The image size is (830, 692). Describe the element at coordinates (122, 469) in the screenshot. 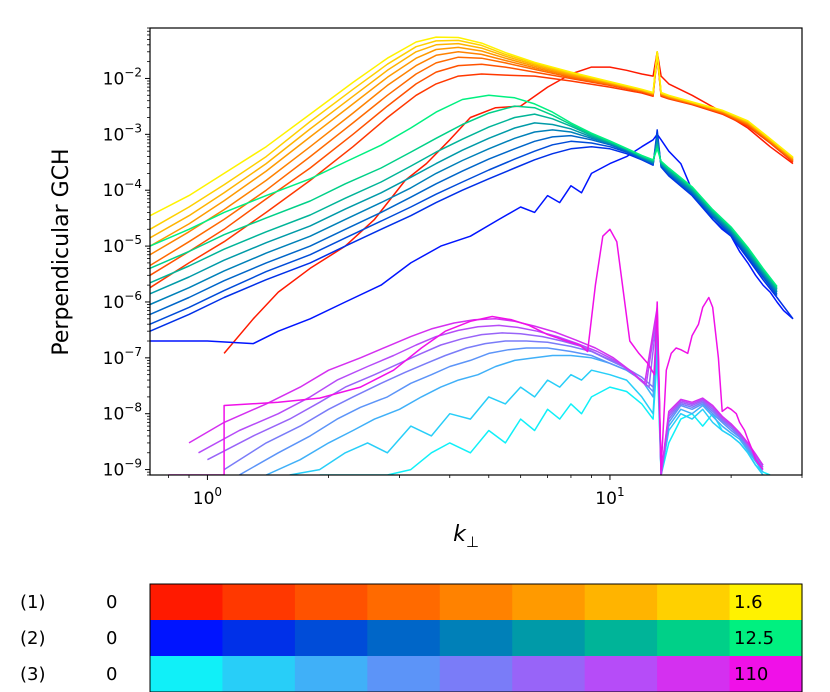

I see `y-tick-label: 10⁻⁹` at that location.